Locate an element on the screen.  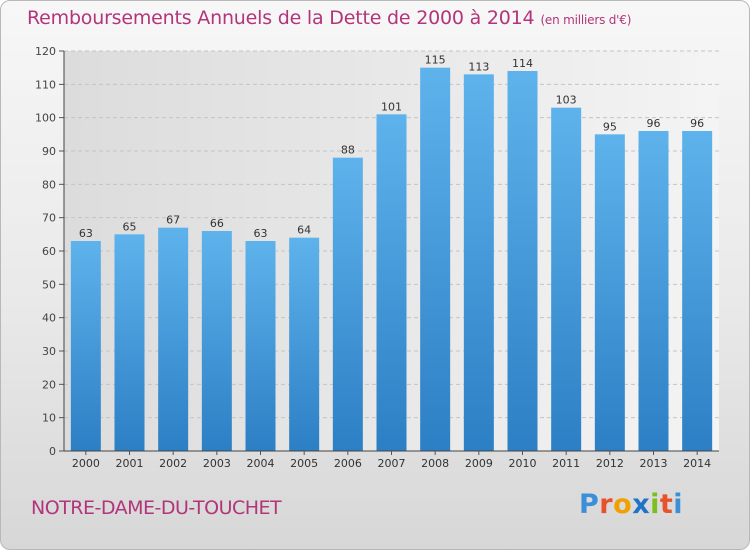
x-tick-label: 2014 is located at coordinates (697, 463).